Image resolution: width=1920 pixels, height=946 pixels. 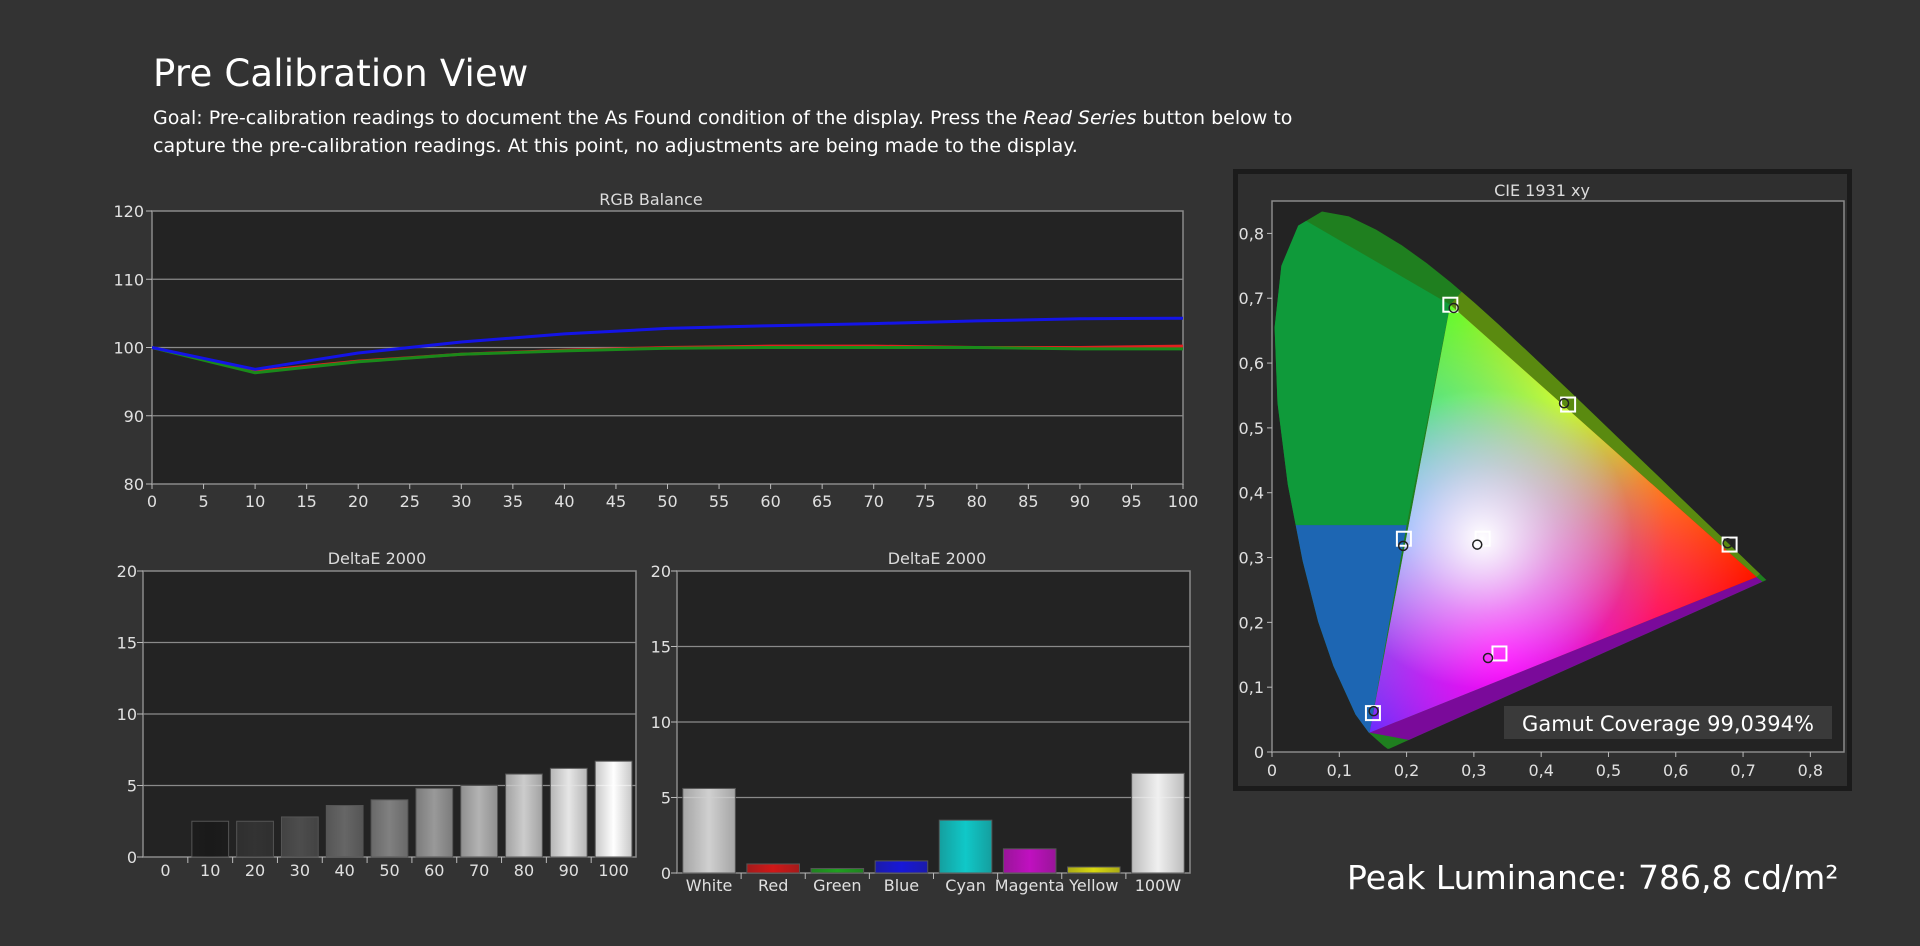 What do you see at coordinates (134, 484) in the screenshot?
I see `rgb-ytick-label: 80` at bounding box center [134, 484].